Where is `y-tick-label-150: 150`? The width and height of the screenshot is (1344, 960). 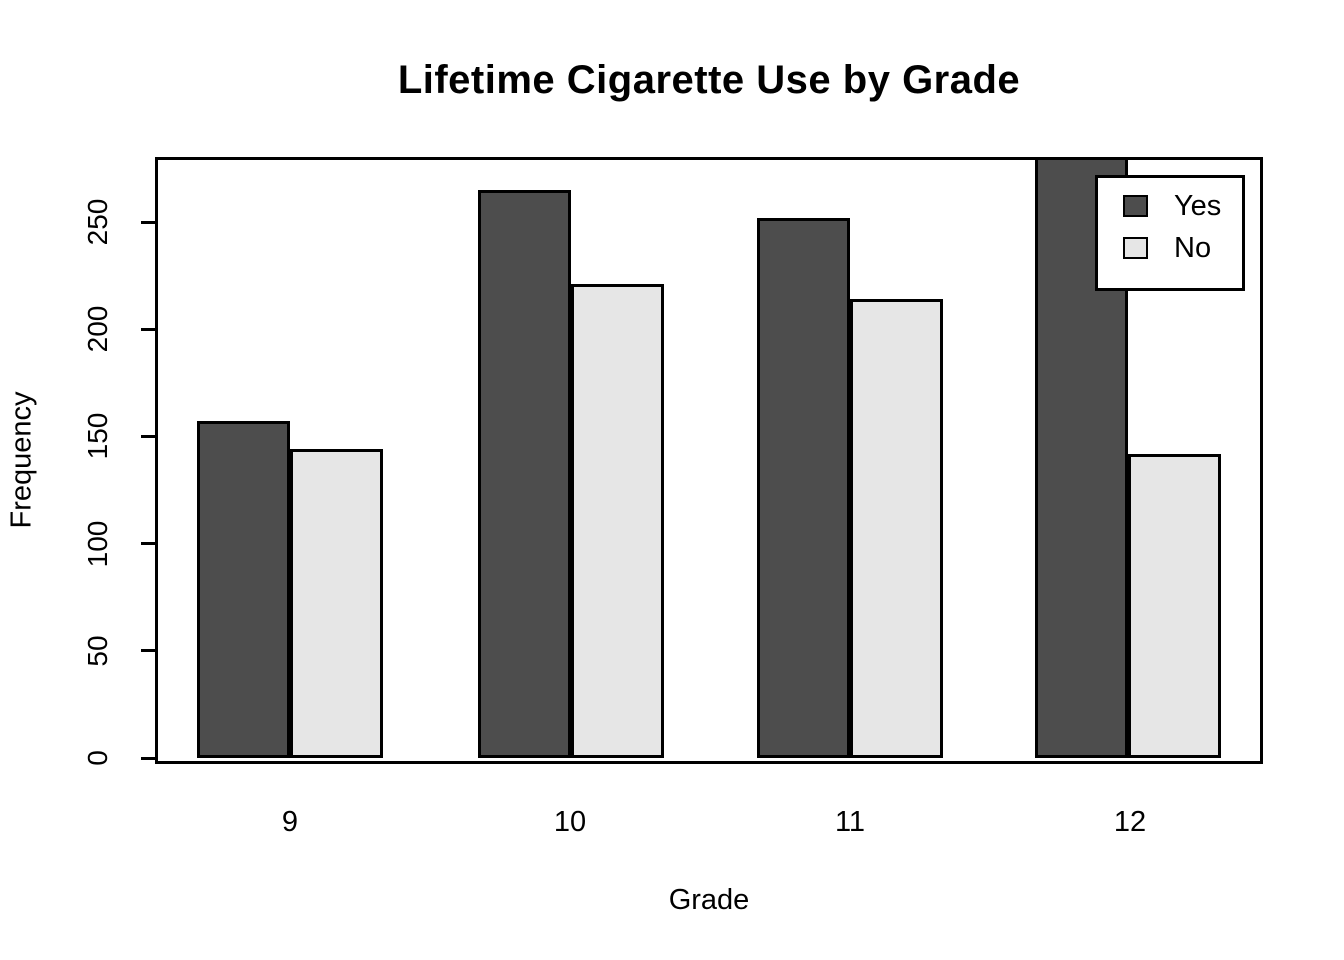 y-tick-label-150: 150 is located at coordinates (97, 436).